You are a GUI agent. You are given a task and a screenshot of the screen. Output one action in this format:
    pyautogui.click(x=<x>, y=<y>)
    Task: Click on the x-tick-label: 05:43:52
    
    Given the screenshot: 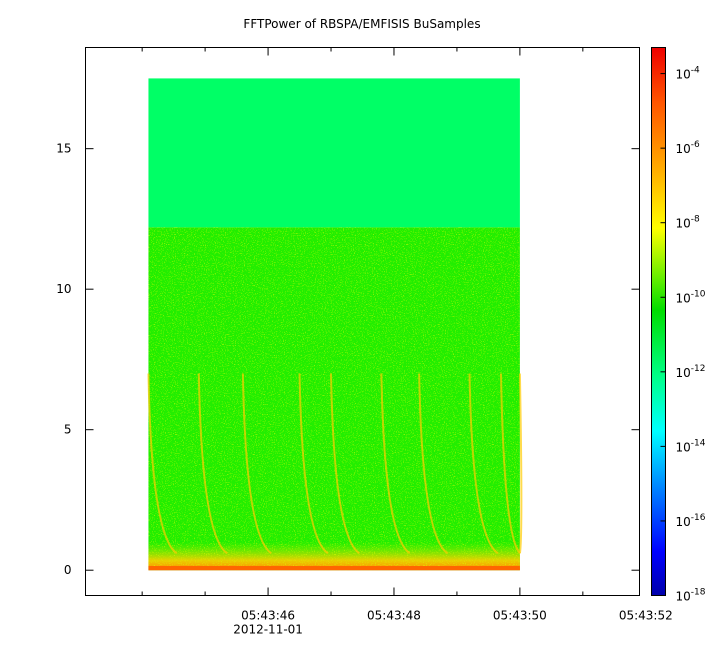 What is the action you would take?
    pyautogui.click(x=646, y=616)
    